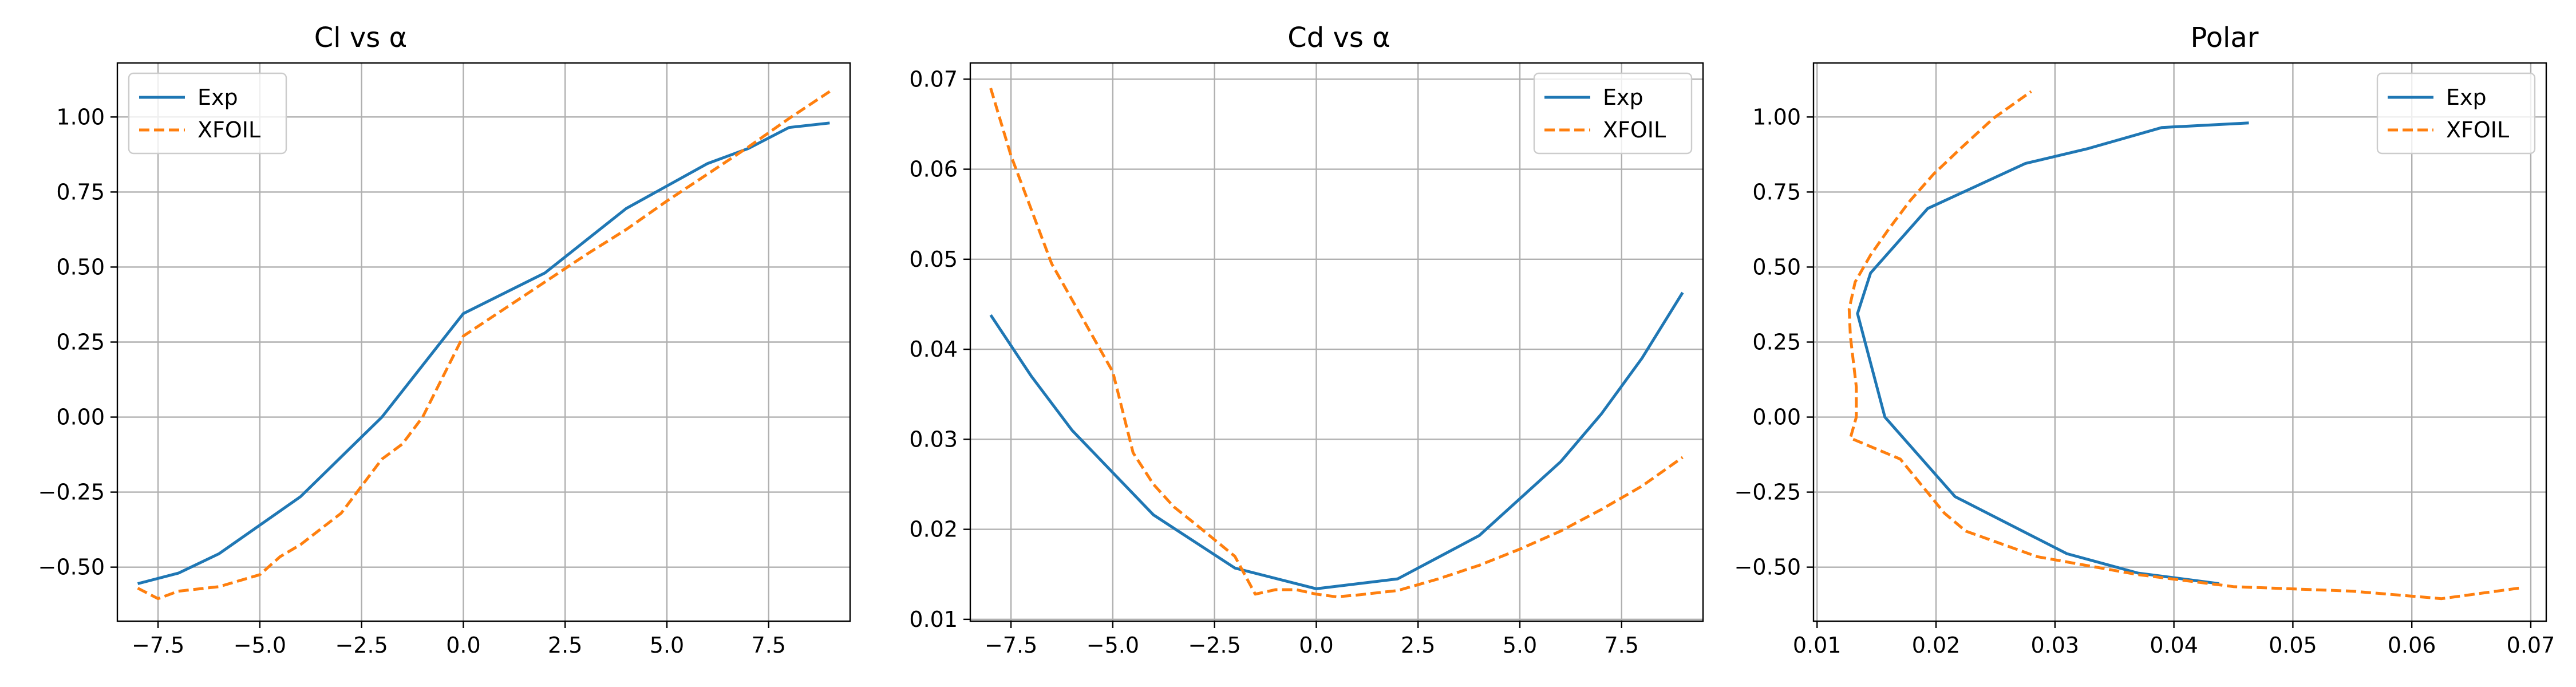  Describe the element at coordinates (933, 620) in the screenshot. I see `y-tick-label: 0.01` at that location.